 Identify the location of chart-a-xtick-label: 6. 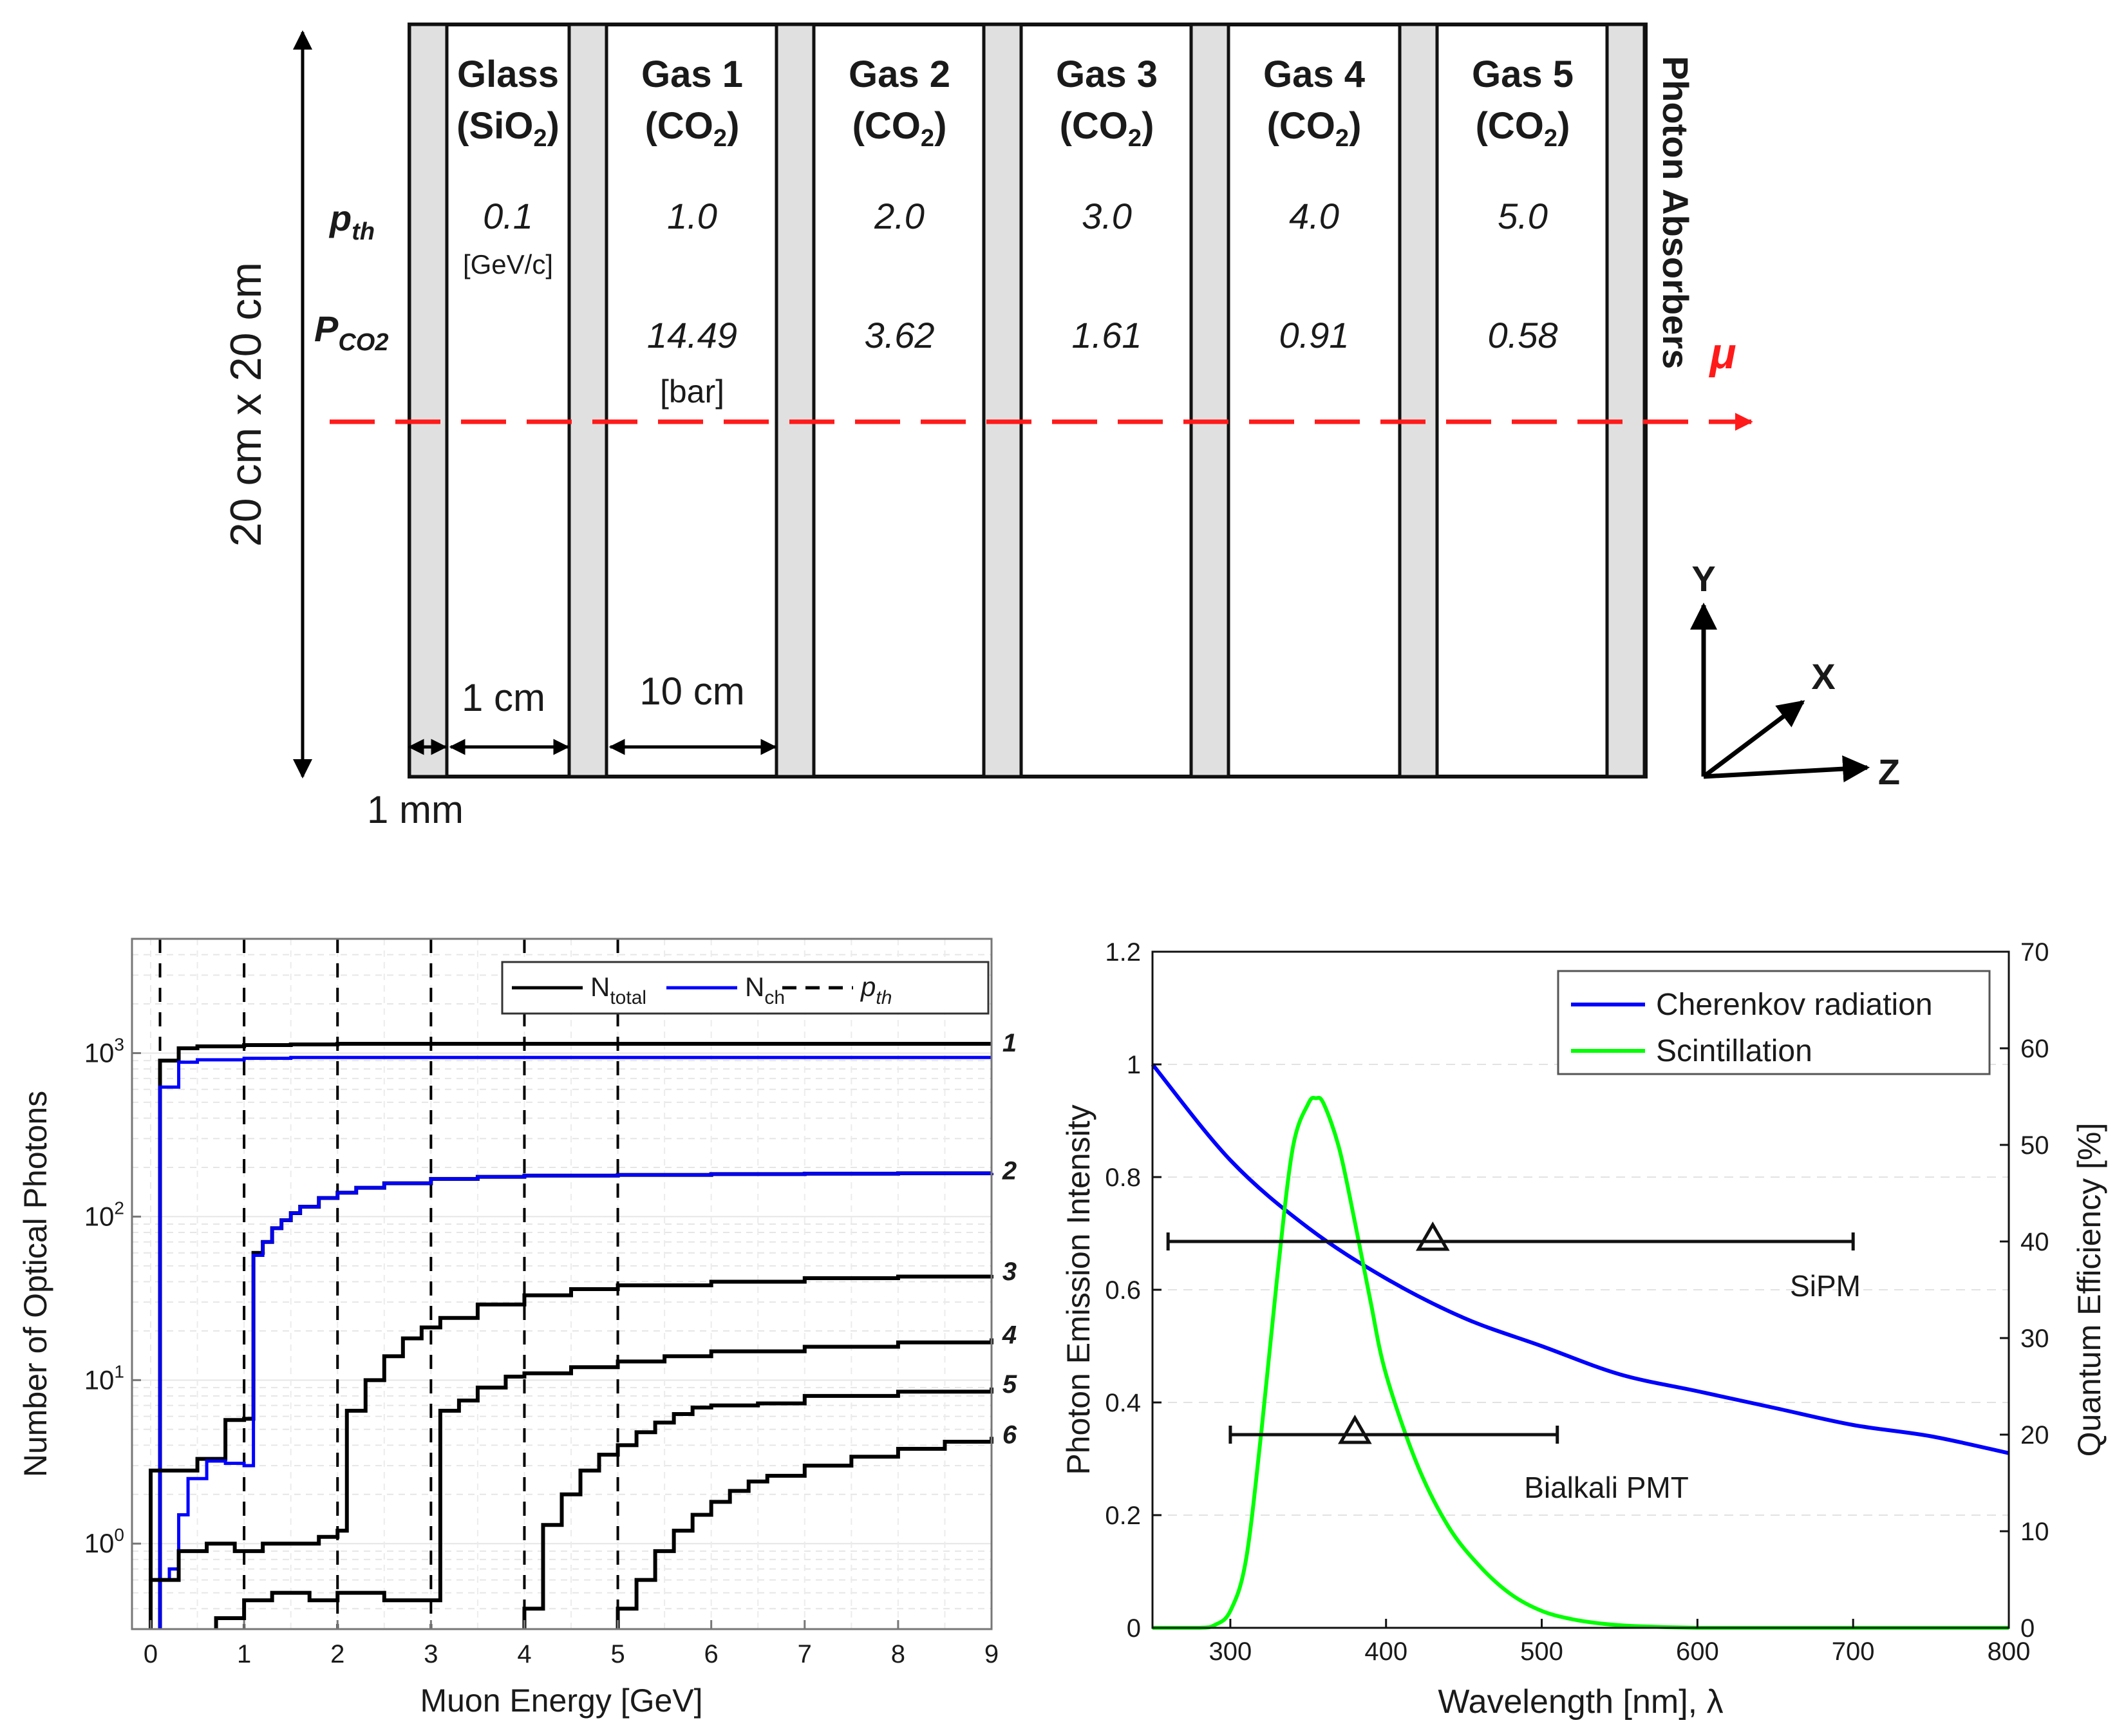
(712, 1654).